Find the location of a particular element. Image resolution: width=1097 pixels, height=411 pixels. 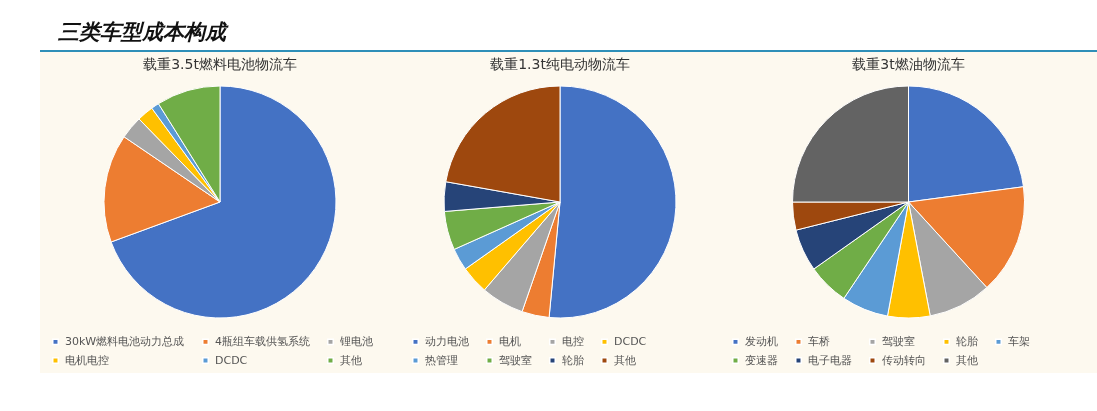

legend-label: 电控 is located at coordinates (573, 341).